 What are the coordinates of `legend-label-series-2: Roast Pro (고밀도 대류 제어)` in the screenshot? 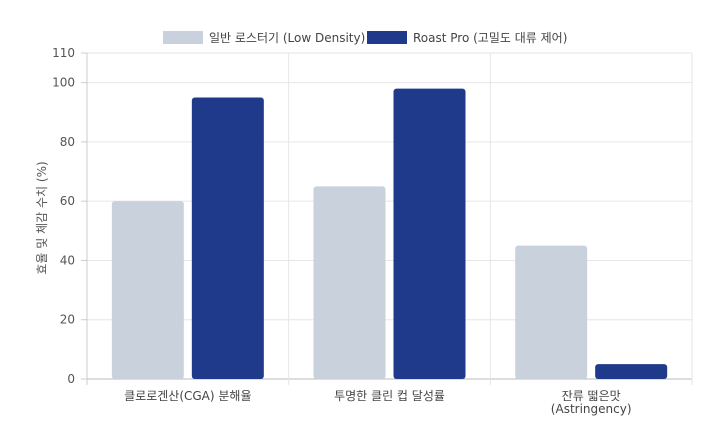 It's located at (490, 38).